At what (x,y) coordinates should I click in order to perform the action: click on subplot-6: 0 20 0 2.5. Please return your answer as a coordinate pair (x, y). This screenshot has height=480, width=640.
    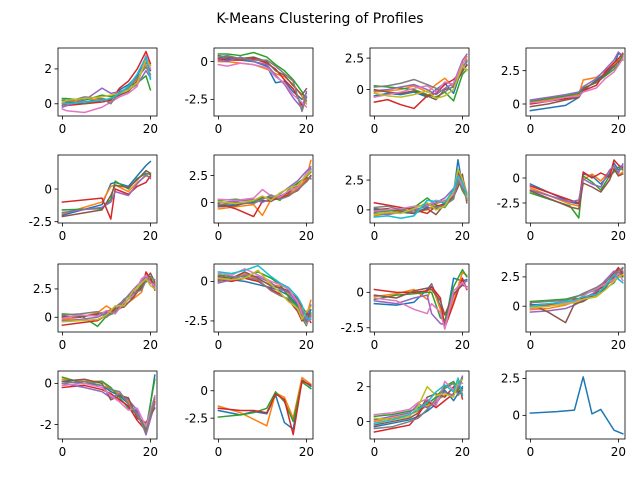
    Looking at the image, I should click on (251, 198).